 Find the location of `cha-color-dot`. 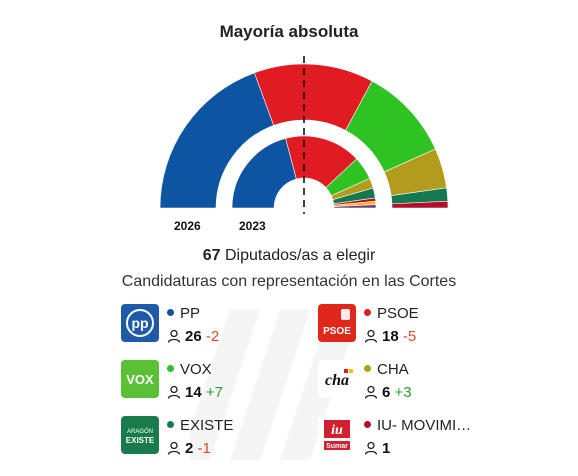

cha-color-dot is located at coordinates (367, 368).